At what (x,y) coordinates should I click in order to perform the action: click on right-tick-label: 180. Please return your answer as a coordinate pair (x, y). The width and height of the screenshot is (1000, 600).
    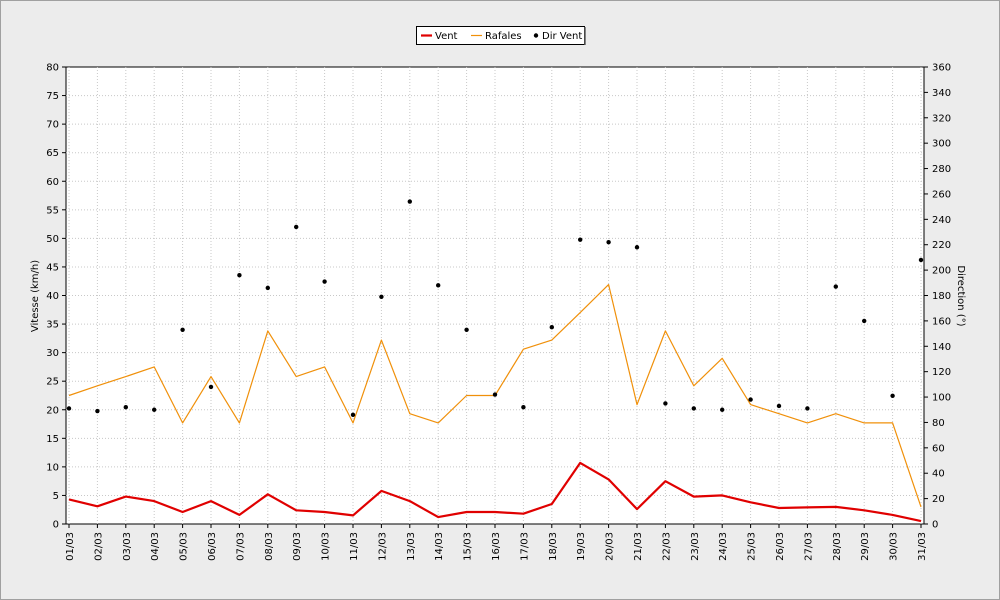
    Looking at the image, I should click on (941, 296).